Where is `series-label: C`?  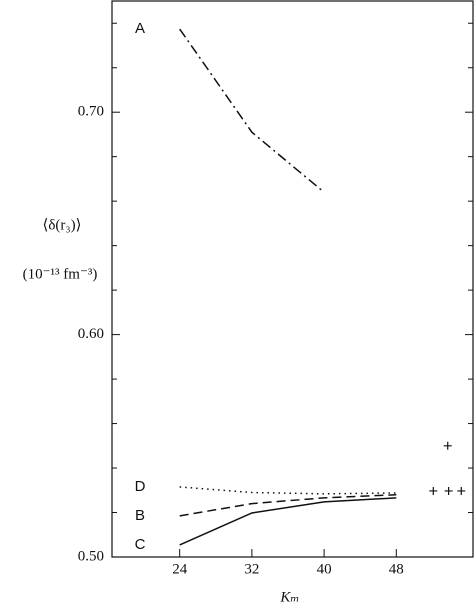
series-label: C is located at coordinates (140, 544).